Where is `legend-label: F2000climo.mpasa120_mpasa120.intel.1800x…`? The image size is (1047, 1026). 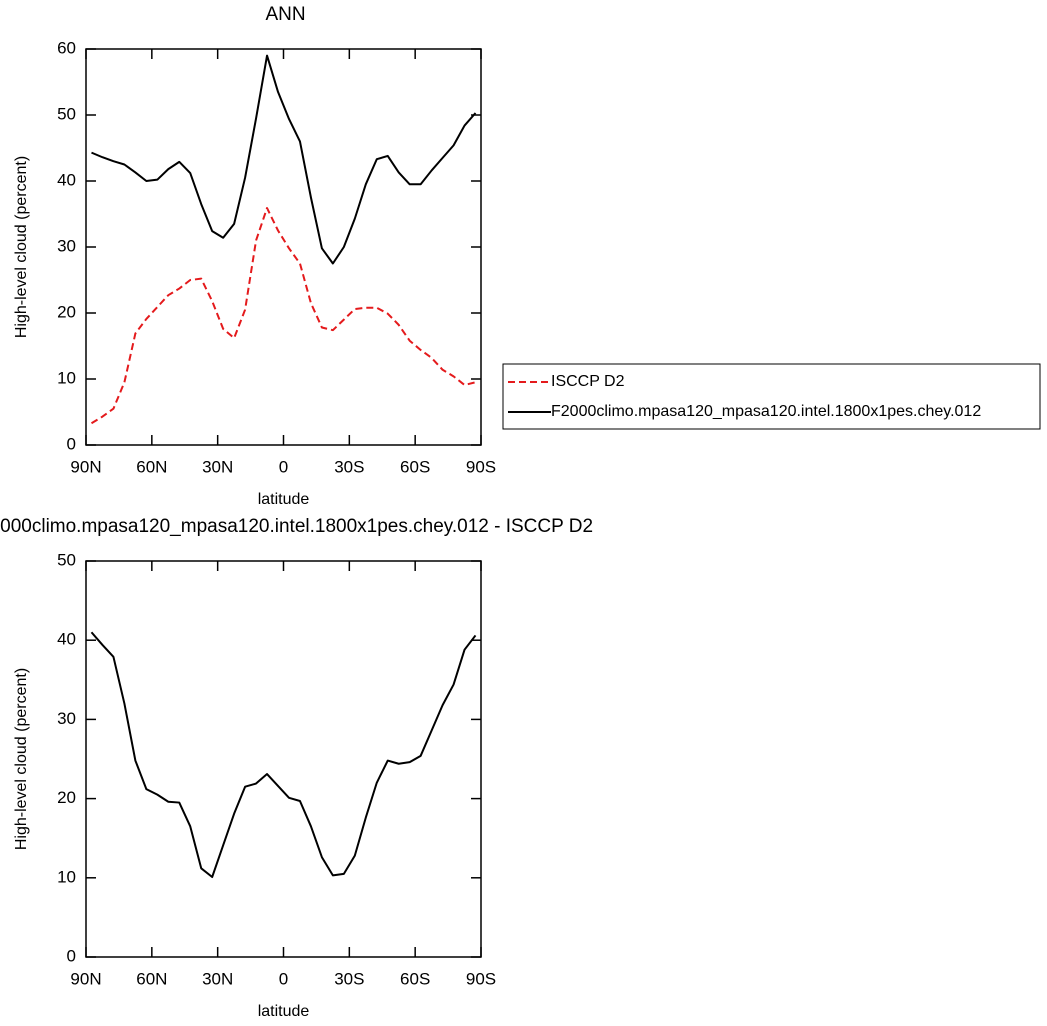 legend-label: F2000climo.mpasa120_mpasa120.intel.1800x… is located at coordinates (766, 411).